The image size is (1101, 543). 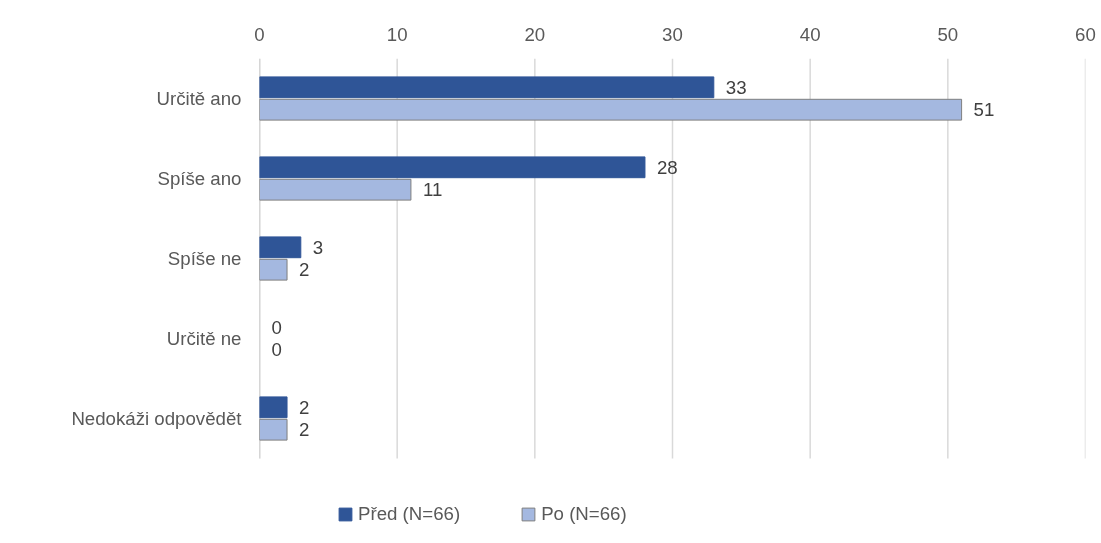 I want to click on data-label: 11, so click(x=432, y=190).